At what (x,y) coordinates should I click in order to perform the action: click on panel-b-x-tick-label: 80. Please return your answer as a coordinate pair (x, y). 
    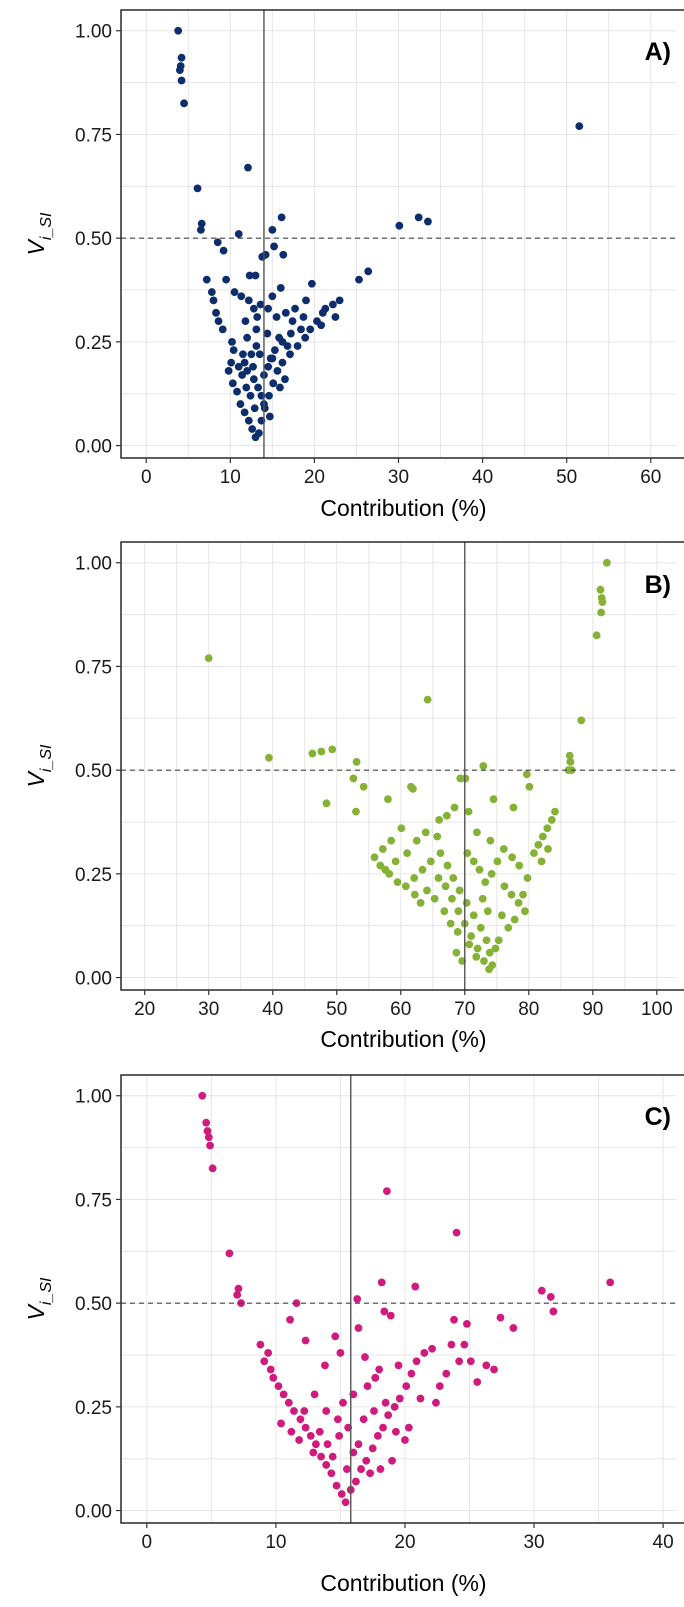
    Looking at the image, I should click on (528, 1009).